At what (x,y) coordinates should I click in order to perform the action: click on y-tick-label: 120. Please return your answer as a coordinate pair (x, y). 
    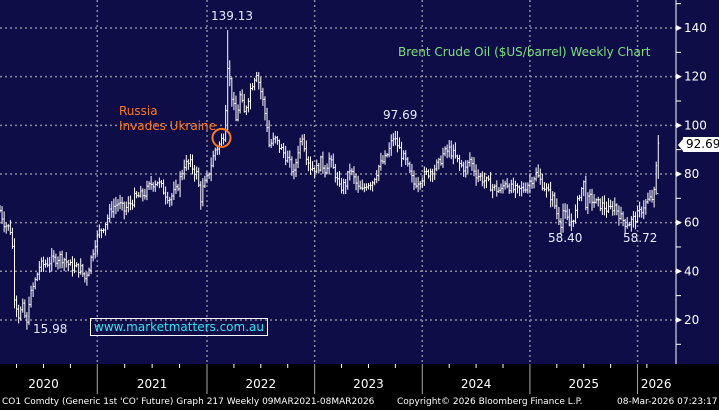
    Looking at the image, I should click on (695, 77).